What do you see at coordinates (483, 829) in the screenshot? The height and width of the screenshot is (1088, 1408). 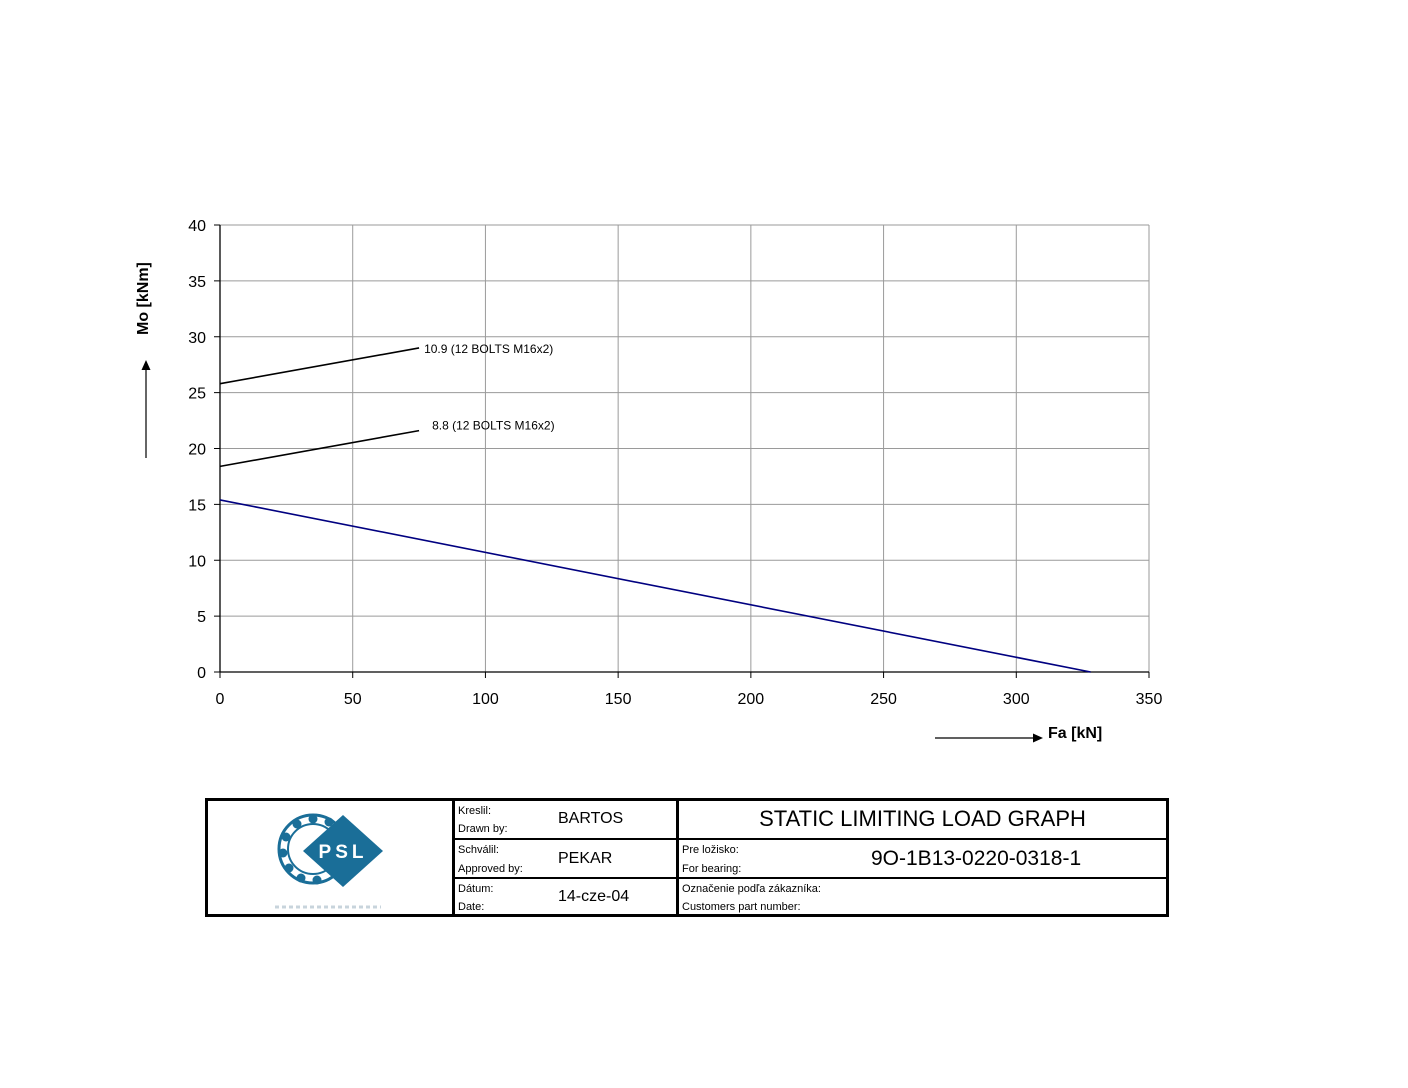 I see `drawn-by-label-en: Drawn by:` at bounding box center [483, 829].